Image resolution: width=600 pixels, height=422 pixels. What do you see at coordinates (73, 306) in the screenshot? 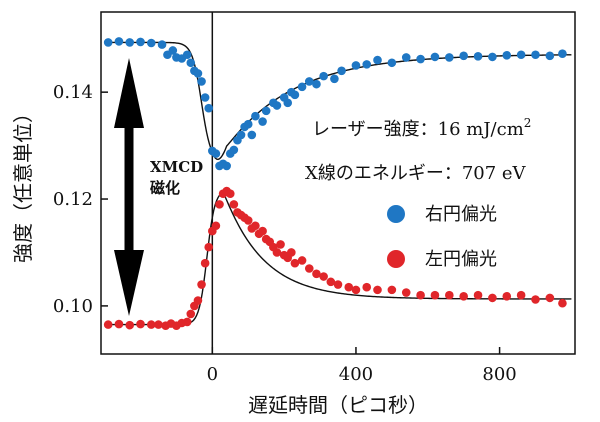
I see `y-tick-label: 0.10` at bounding box center [73, 306].